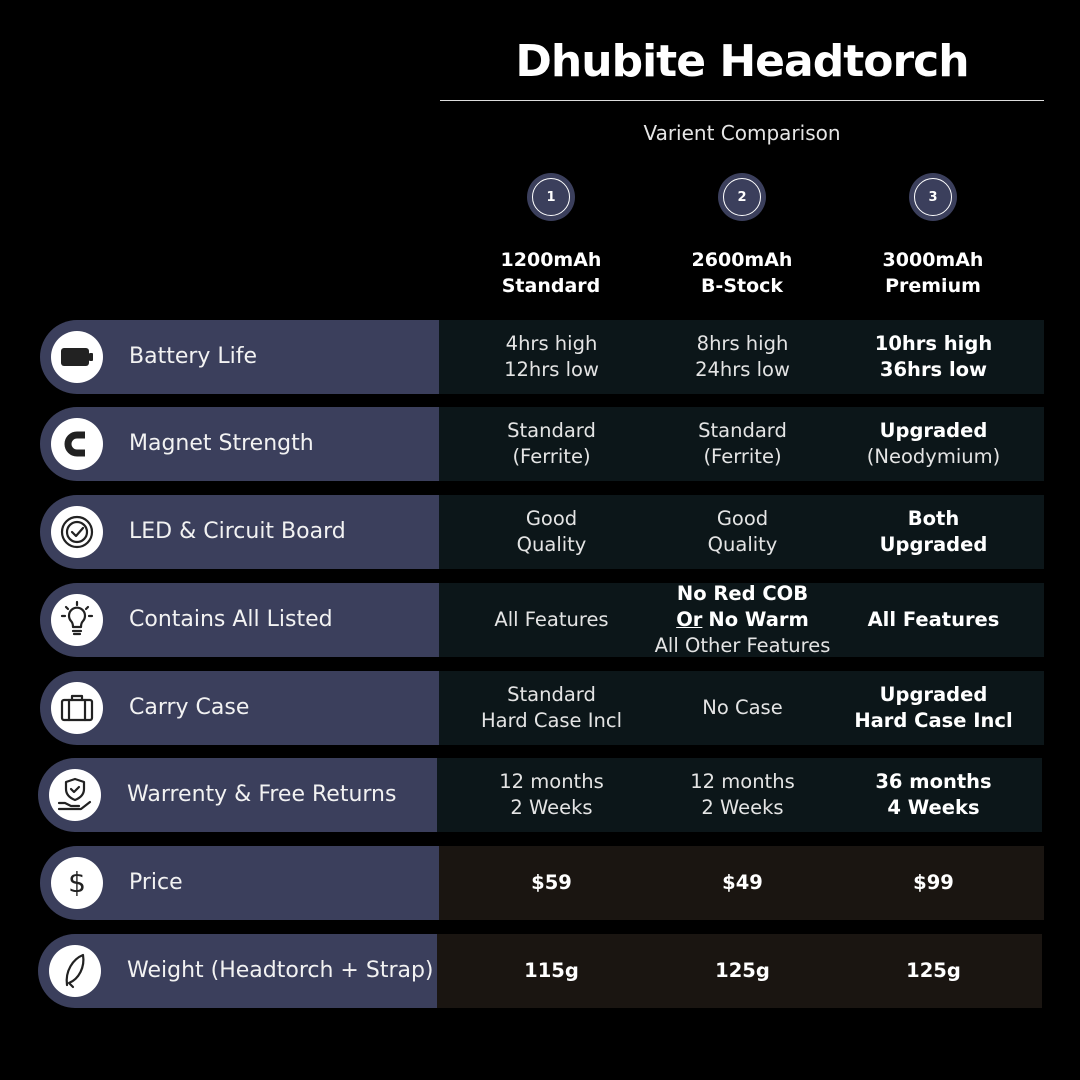 The height and width of the screenshot is (1080, 1080). I want to click on value-line: No Red COB, so click(742, 593).